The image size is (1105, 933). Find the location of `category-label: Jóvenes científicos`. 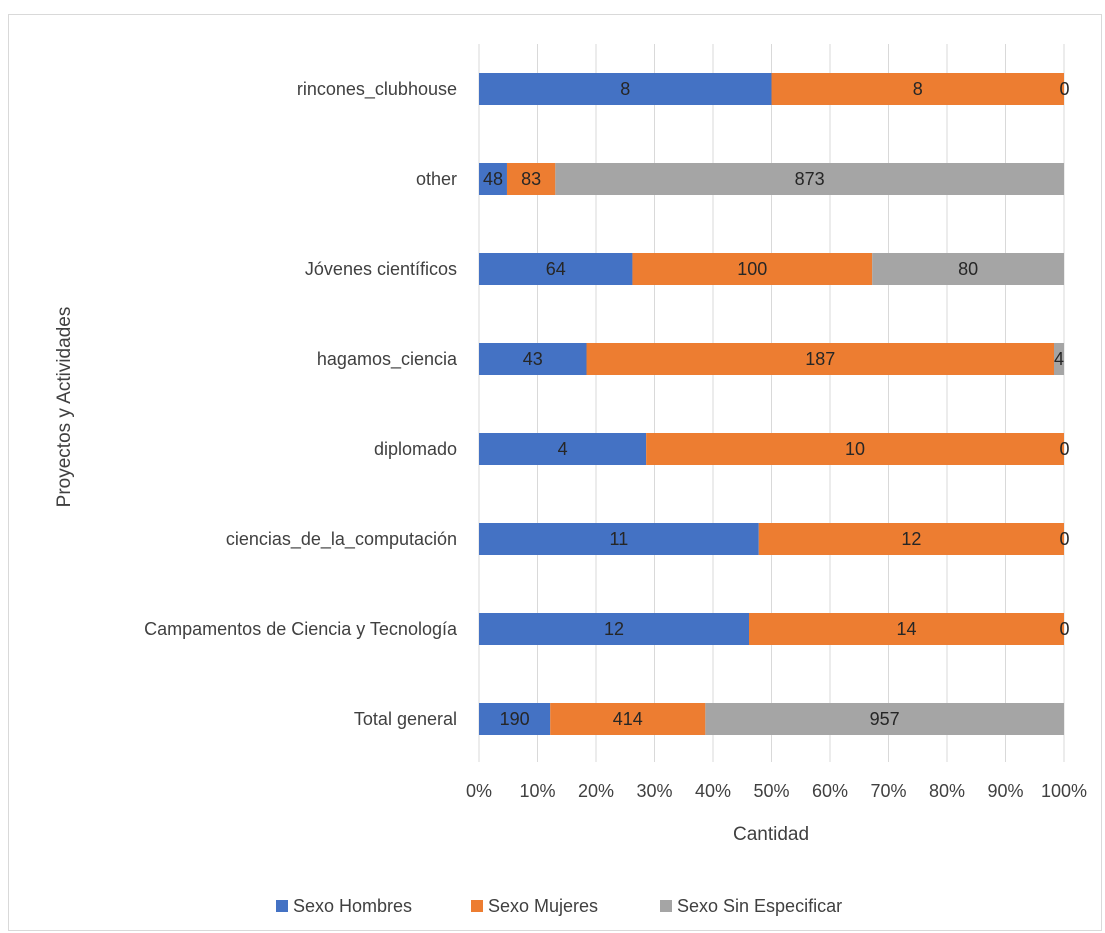

category-label: Jóvenes científicos is located at coordinates (381, 269).